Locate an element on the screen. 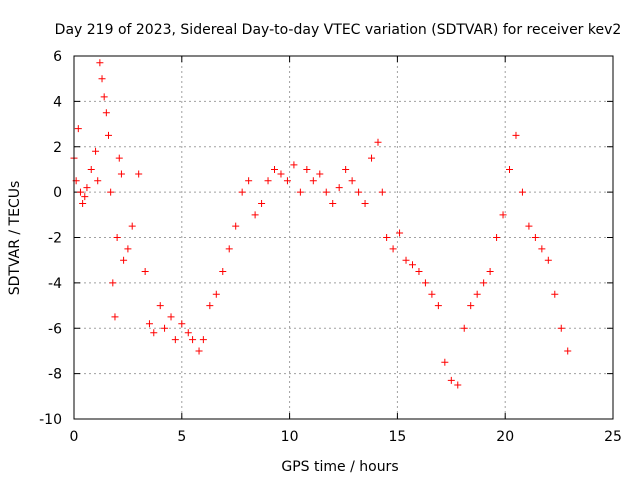 The width and height of the screenshot is (640, 480). x-axis-label: GPS time / hours is located at coordinates (339, 467).